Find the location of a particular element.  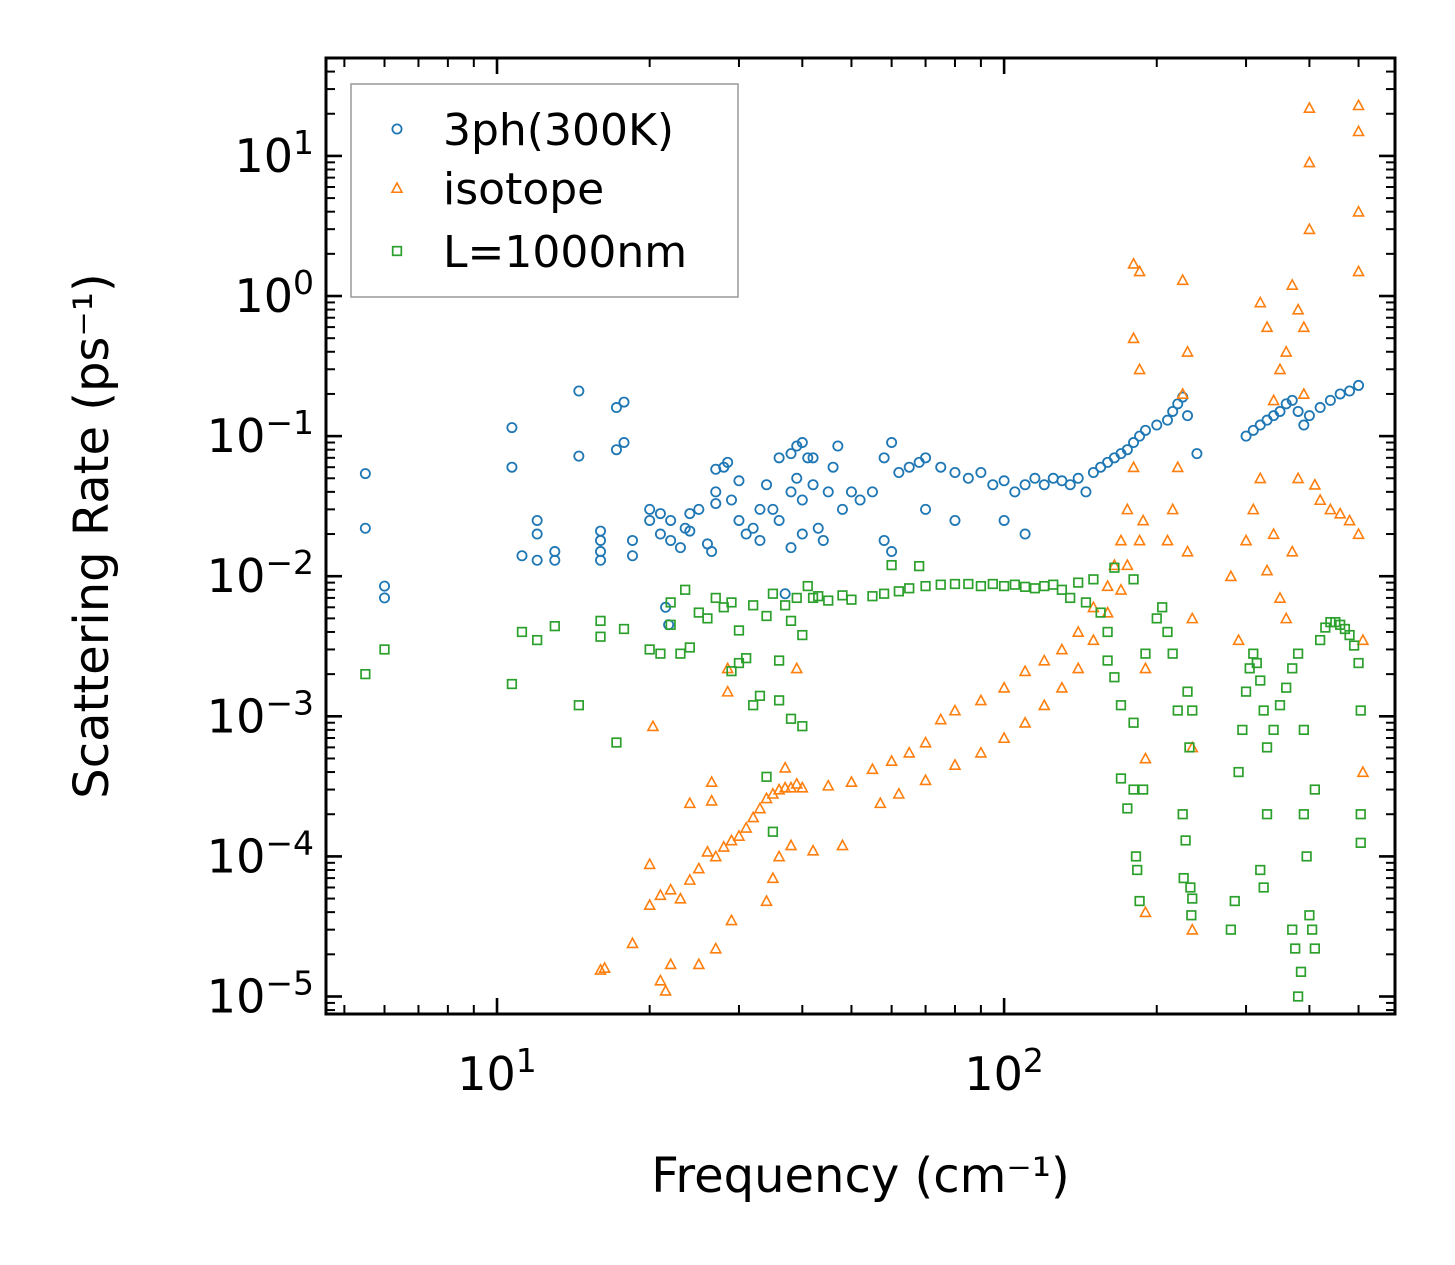

legend-box is located at coordinates (544, 190).